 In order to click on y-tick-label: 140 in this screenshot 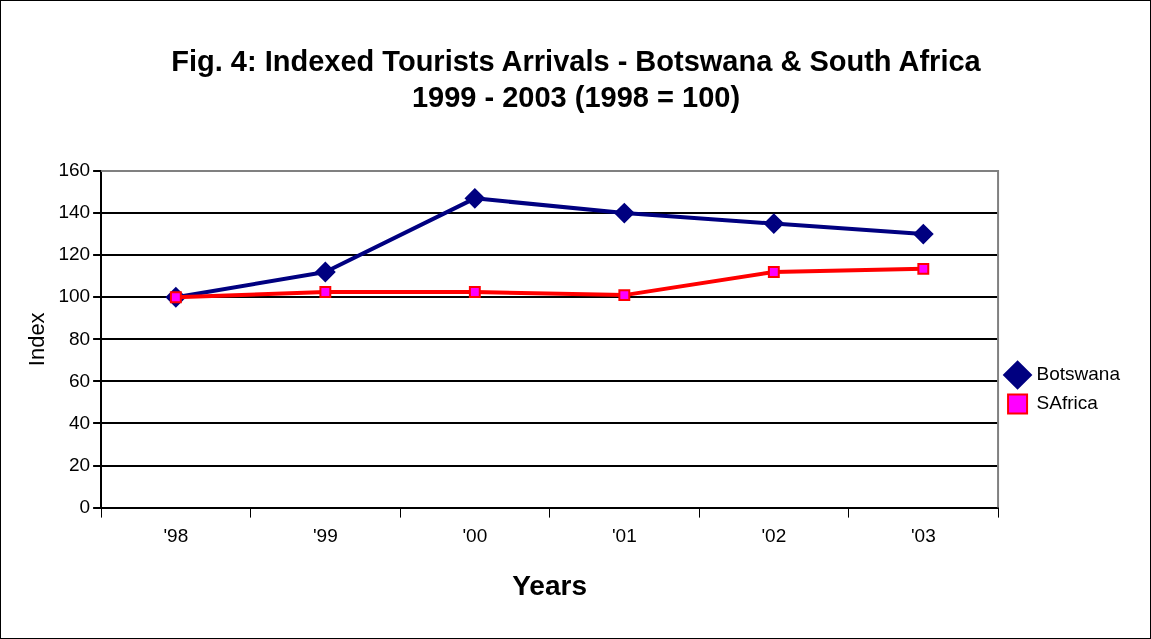, I will do `click(74, 212)`.